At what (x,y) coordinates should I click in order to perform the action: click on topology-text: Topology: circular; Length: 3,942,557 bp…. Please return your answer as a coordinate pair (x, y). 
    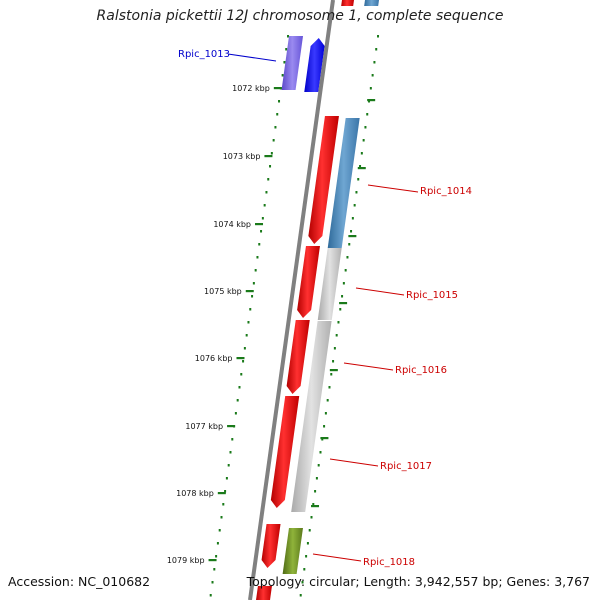
    Looking at the image, I should click on (418, 581).